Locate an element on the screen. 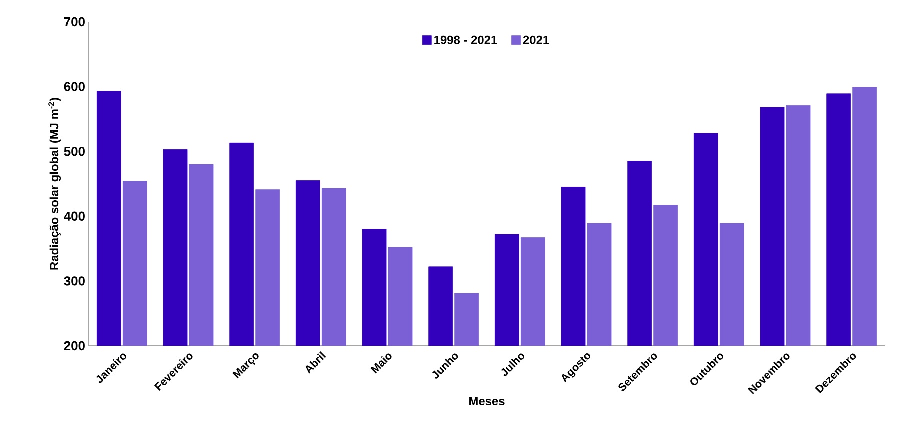  x-axis-title: Meses is located at coordinates (487, 401).